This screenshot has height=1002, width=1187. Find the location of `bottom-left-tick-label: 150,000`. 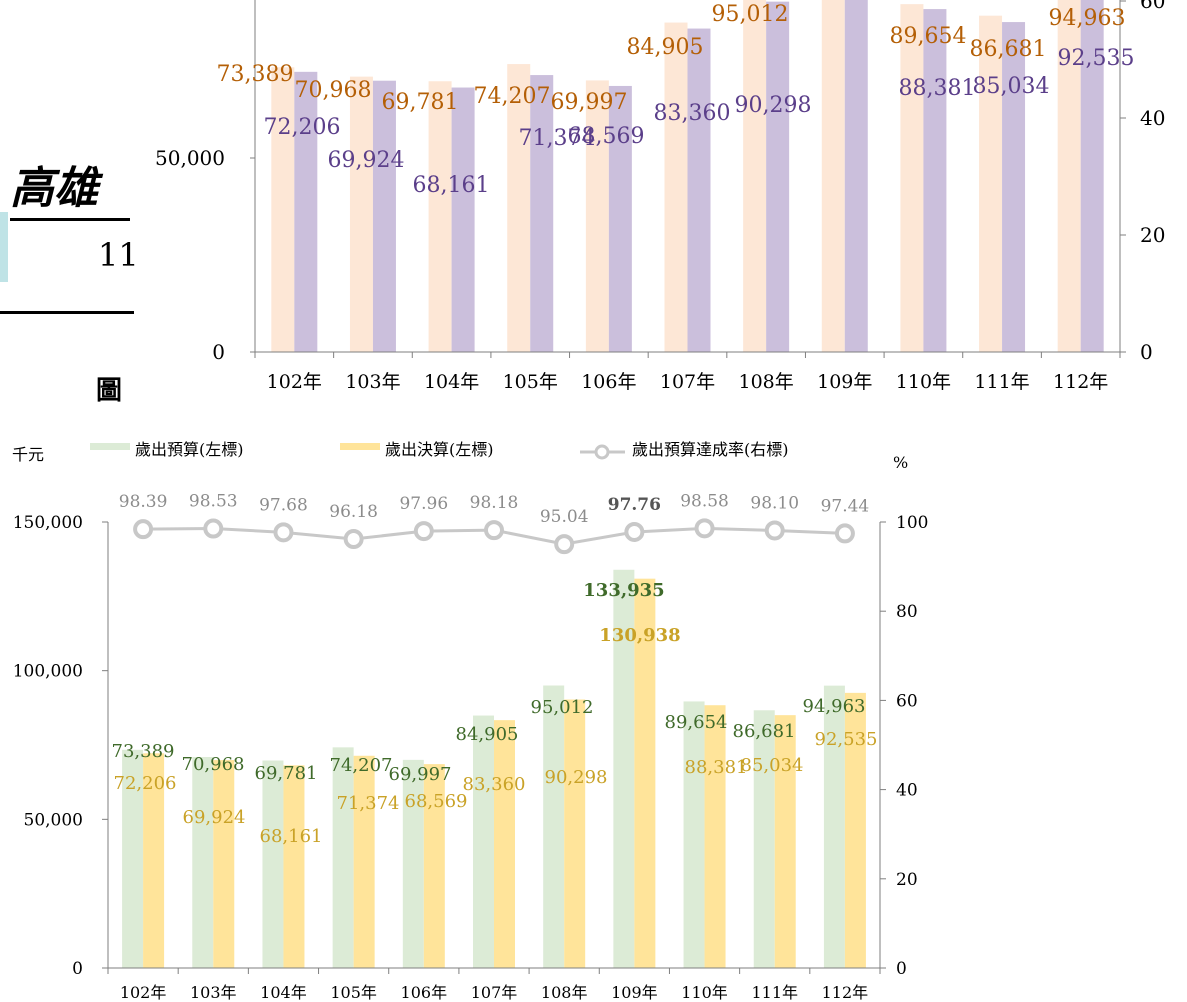

bottom-left-tick-label: 150,000 is located at coordinates (48, 523).